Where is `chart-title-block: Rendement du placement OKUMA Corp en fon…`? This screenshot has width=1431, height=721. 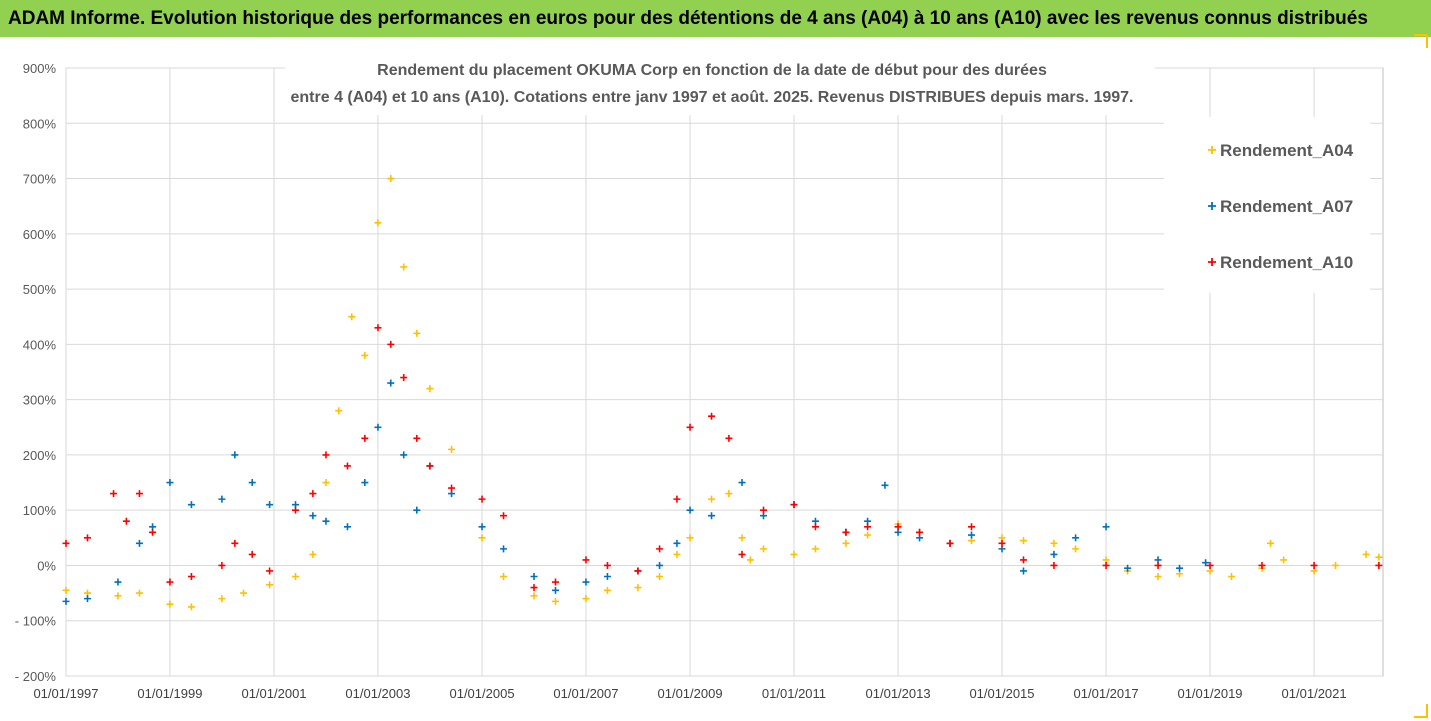
chart-title-block: Rendement du placement OKUMA Corp en fon… is located at coordinates (720, 85).